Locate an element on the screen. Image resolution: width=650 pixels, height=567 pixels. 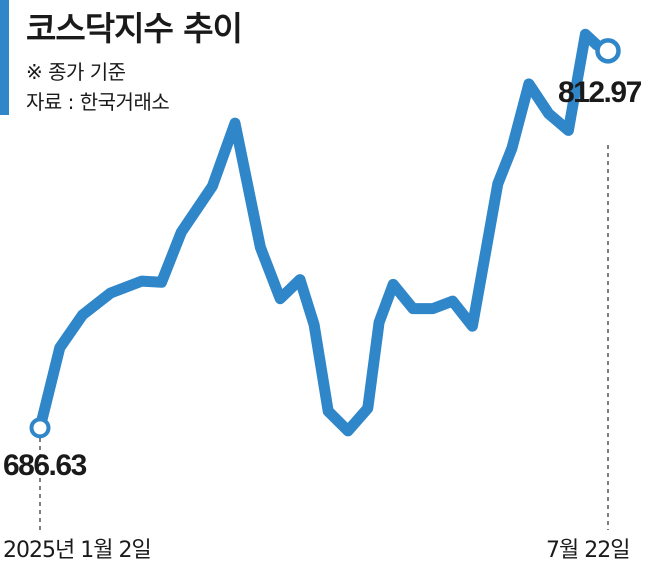
end-date-label: 7월 22일 is located at coordinates (587, 550).